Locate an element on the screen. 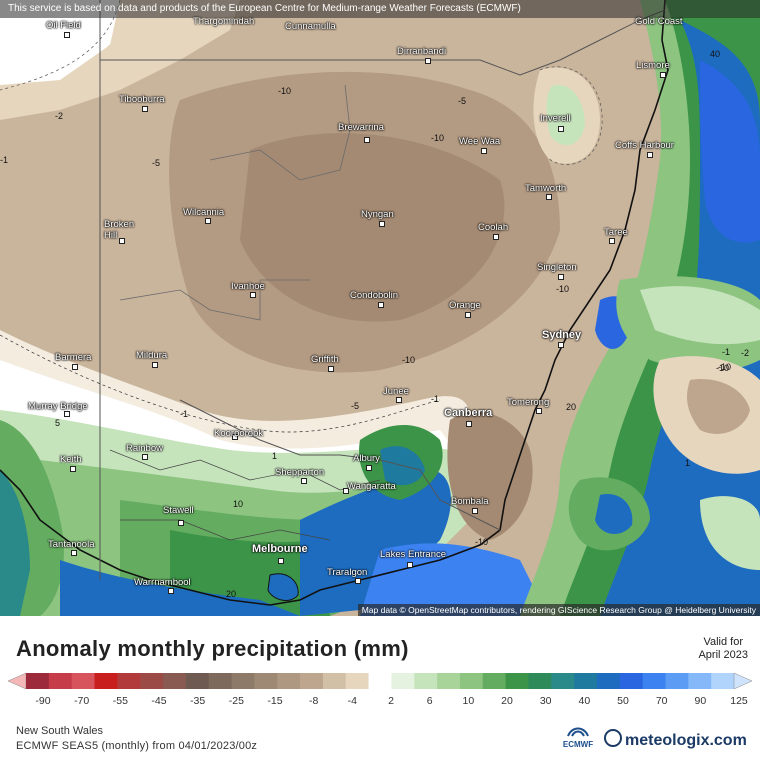 The height and width of the screenshot is (760, 760). contour-label: -2 is located at coordinates (59, 116).